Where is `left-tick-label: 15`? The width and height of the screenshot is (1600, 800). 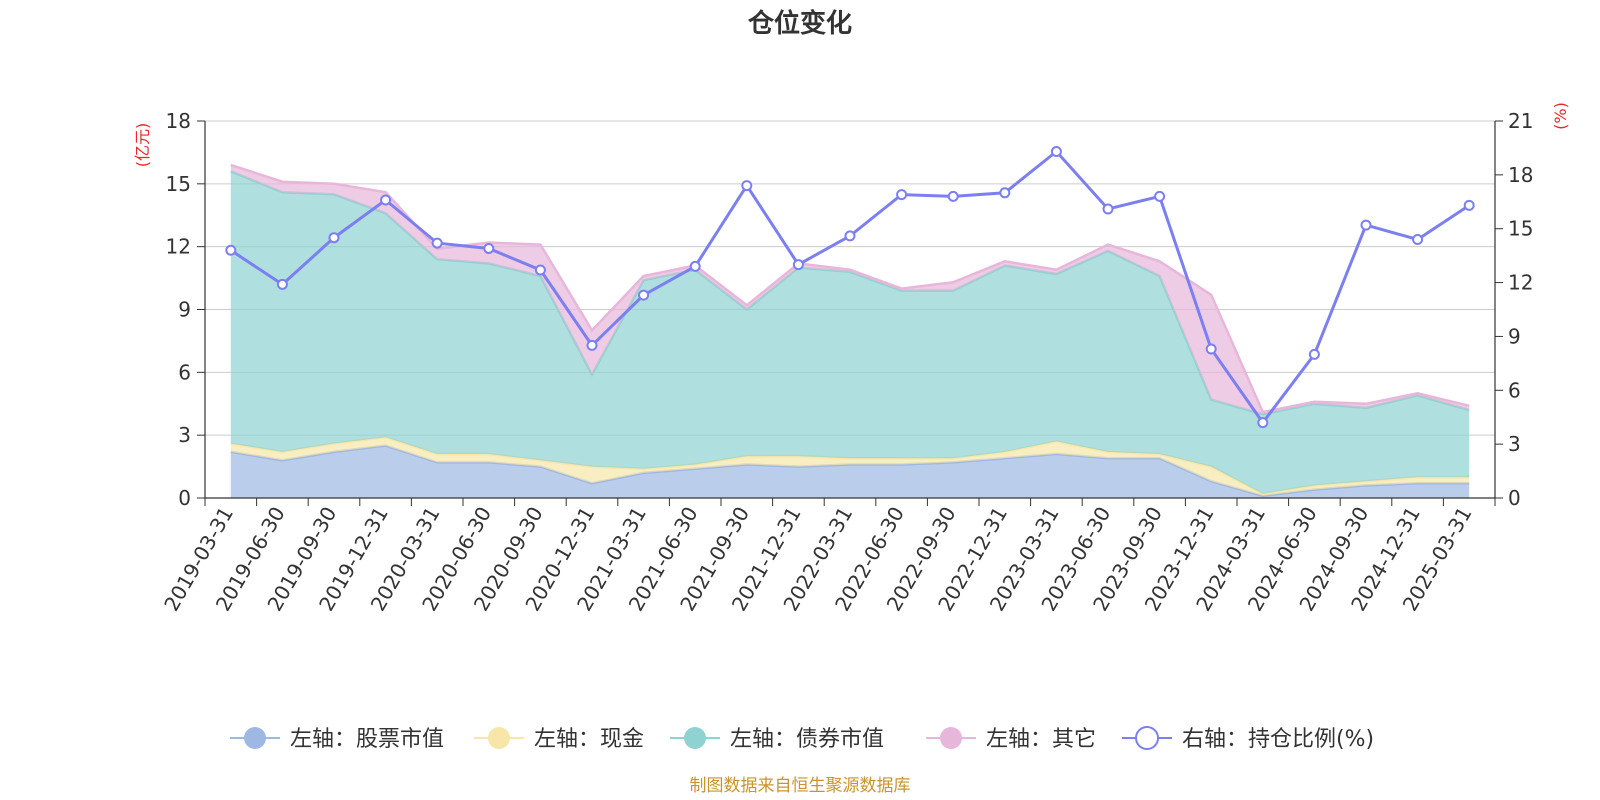
left-tick-label: 15 is located at coordinates (178, 184).